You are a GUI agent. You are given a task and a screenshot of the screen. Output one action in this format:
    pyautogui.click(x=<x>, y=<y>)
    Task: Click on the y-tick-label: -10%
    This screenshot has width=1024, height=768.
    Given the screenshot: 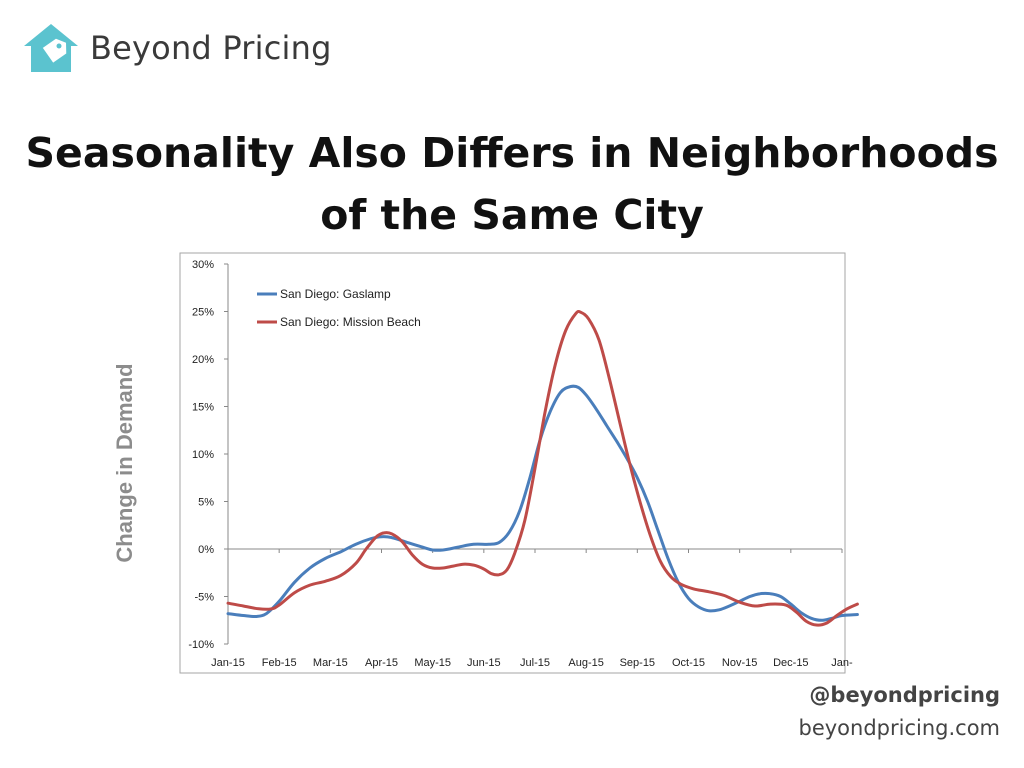 What is the action you would take?
    pyautogui.click(x=201, y=645)
    